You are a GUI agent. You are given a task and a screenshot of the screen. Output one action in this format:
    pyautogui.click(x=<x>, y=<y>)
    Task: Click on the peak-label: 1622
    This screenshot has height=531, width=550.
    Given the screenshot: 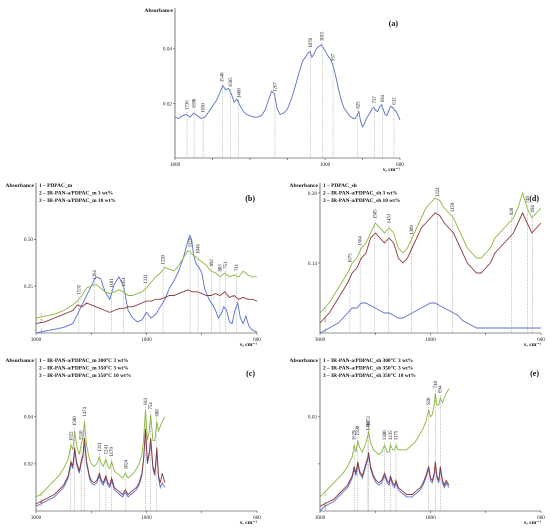 What is the action you would take?
    pyautogui.click(x=71, y=436)
    